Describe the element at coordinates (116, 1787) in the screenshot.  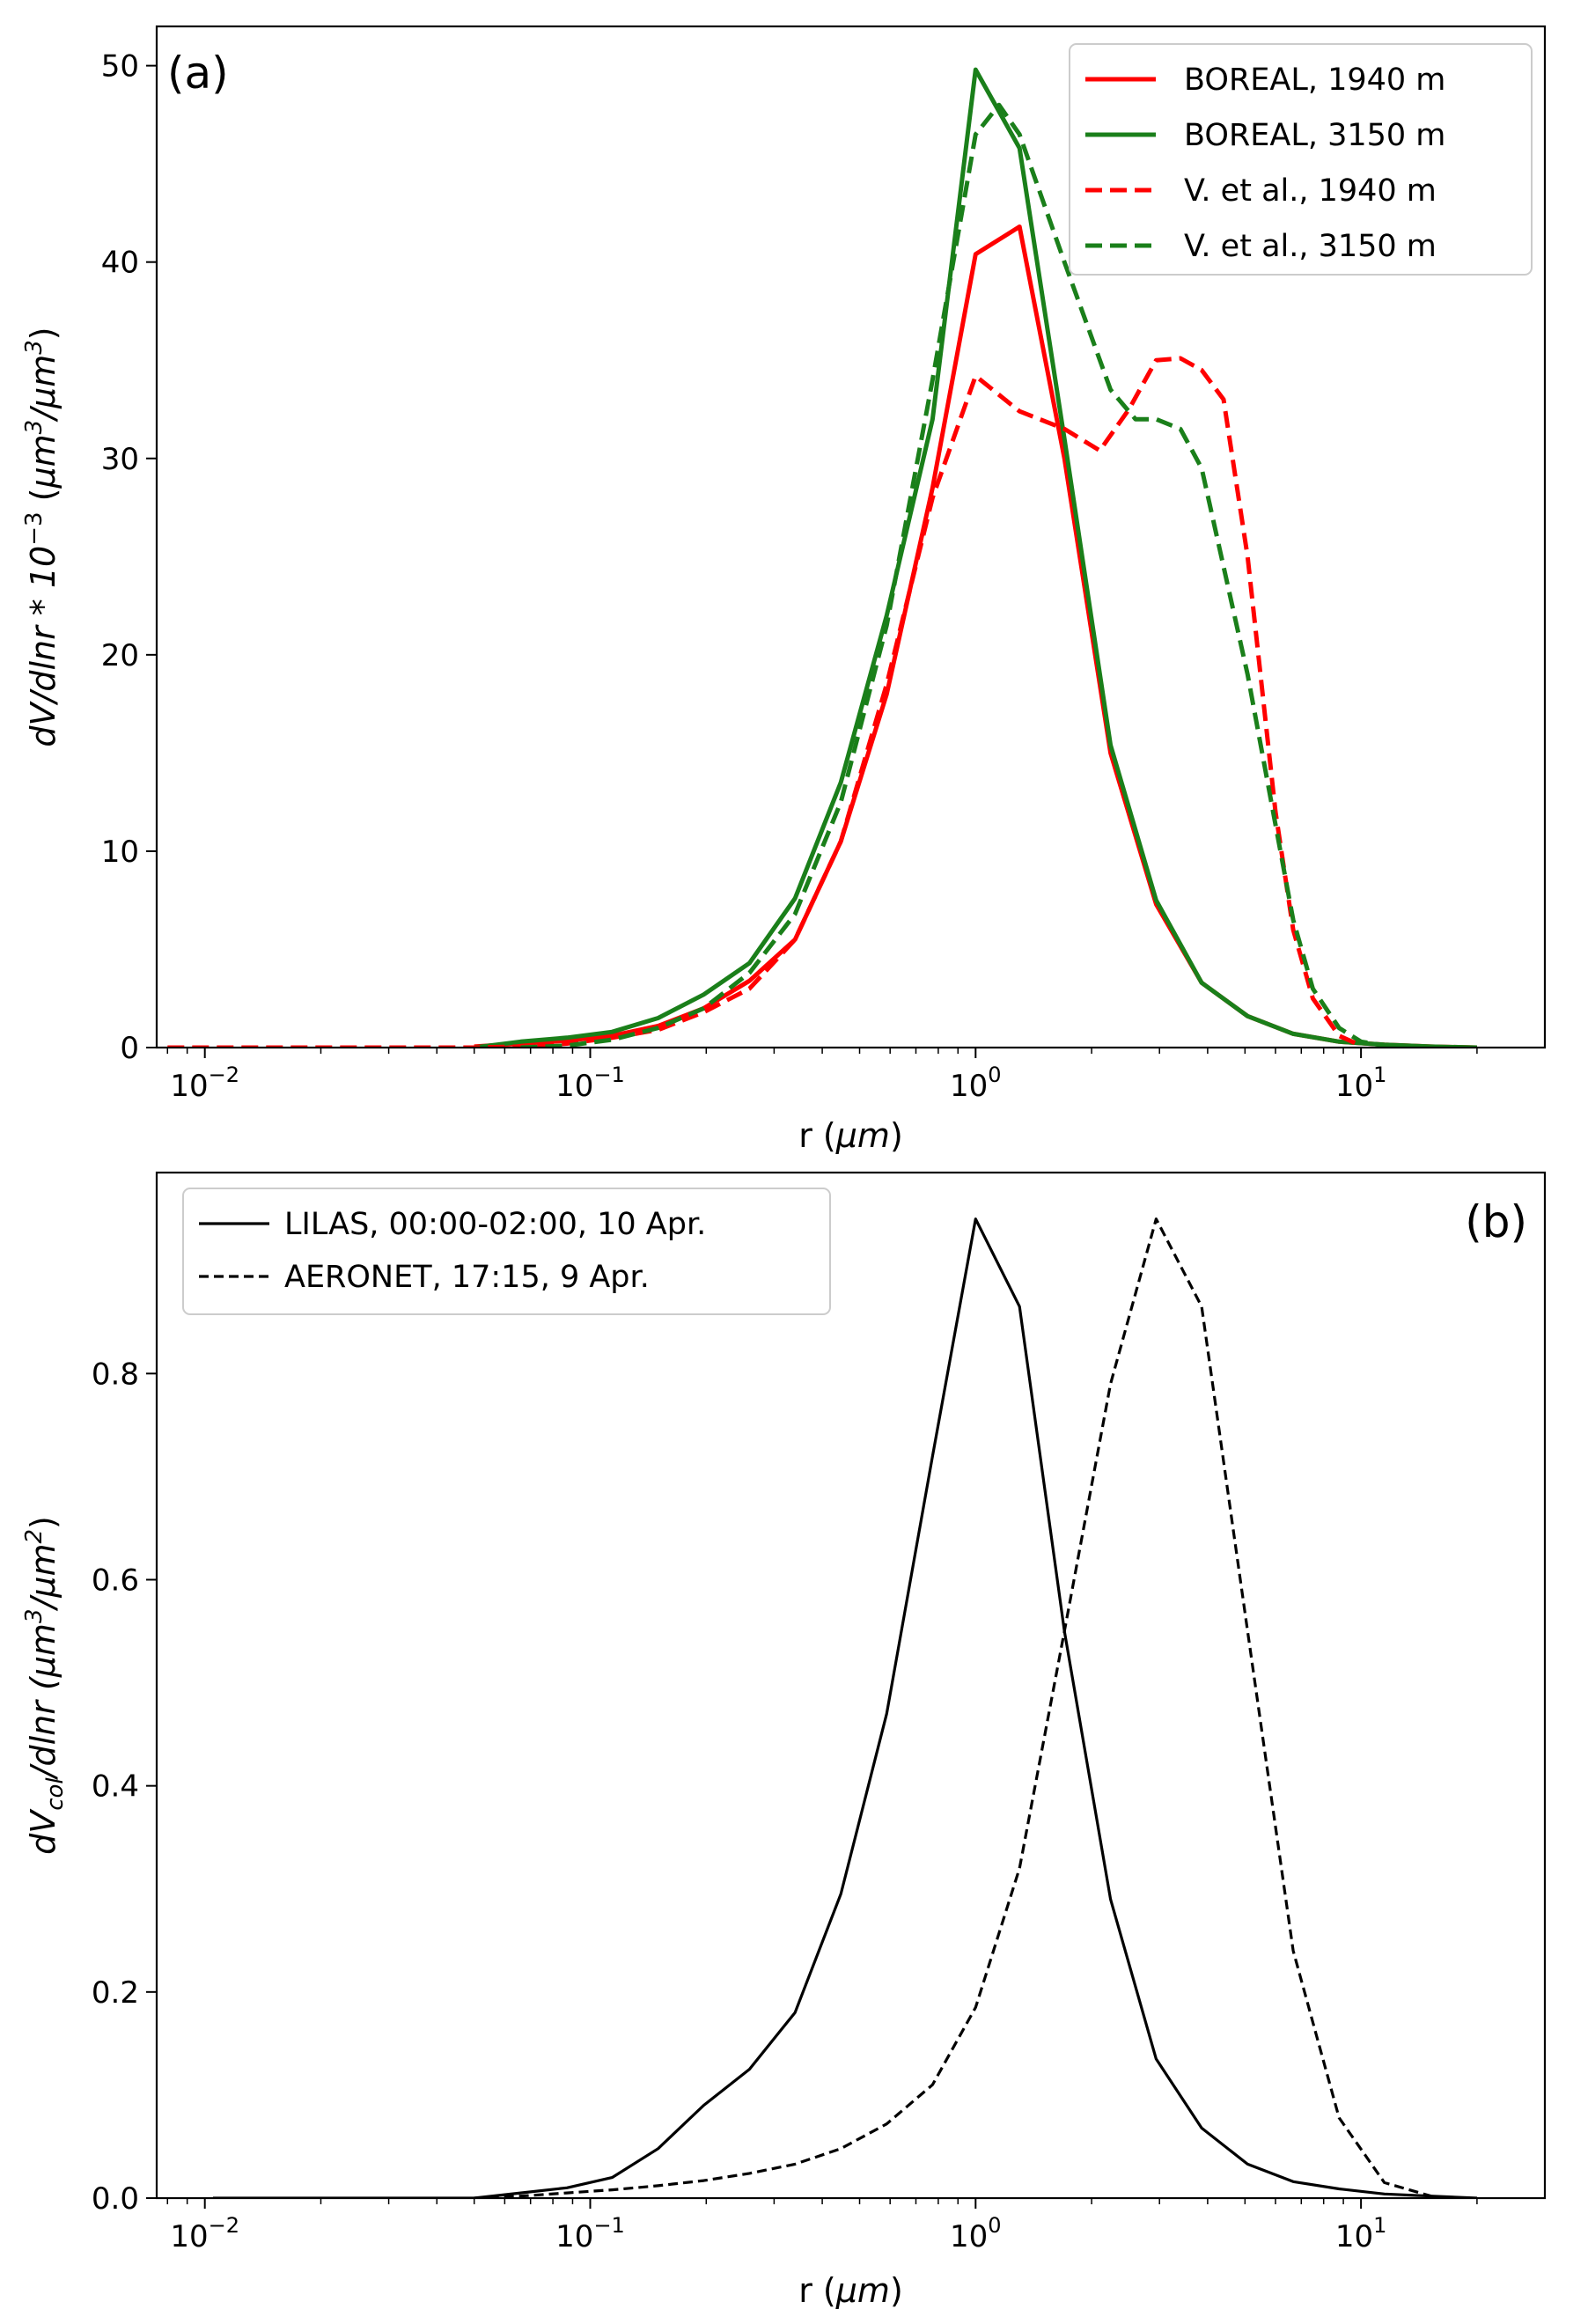
I see `panel-b-y-tick-label-3: 0.4` at that location.